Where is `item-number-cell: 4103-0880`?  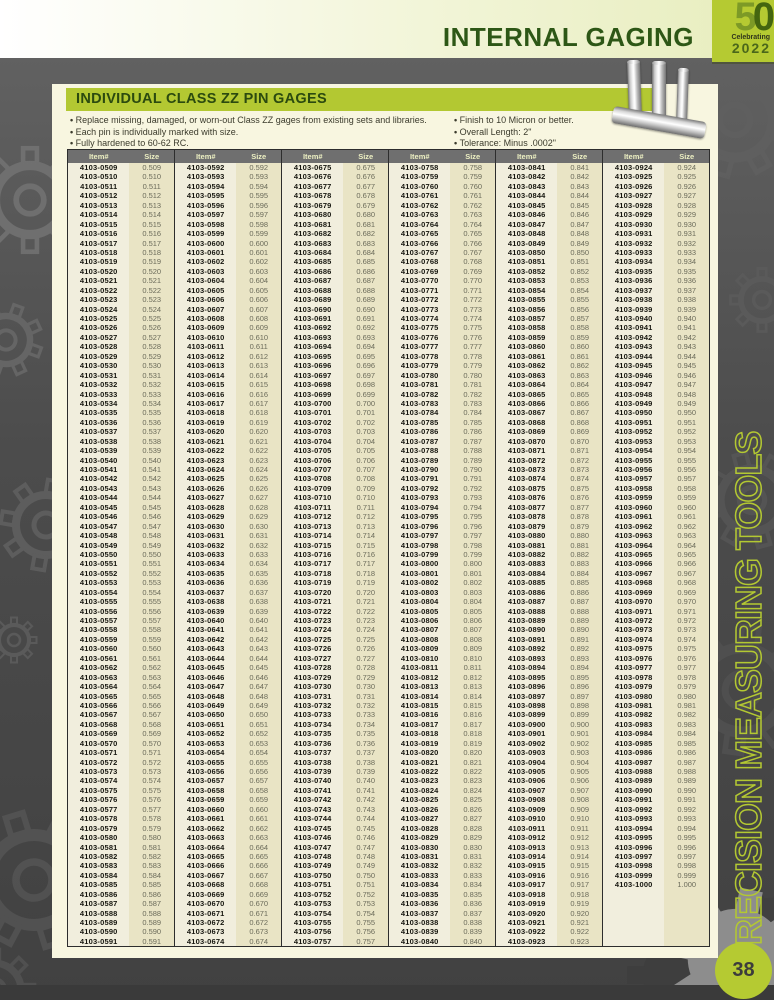 item-number-cell: 4103-0880 is located at coordinates (527, 536).